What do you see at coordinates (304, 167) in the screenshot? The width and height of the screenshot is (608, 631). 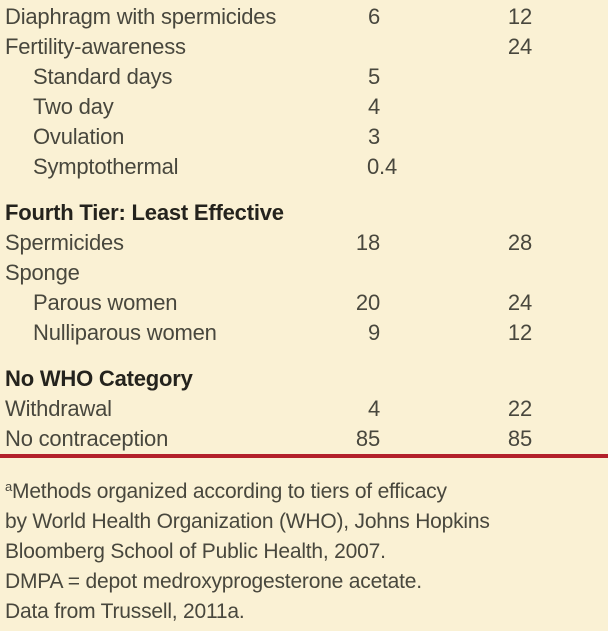 I see `table-row: Symptothermal 0.4` at bounding box center [304, 167].